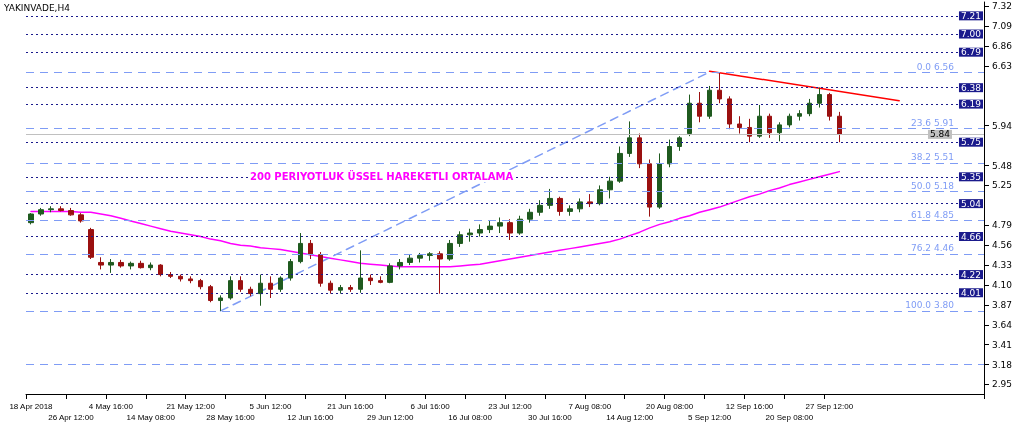 This screenshot has width=1024, height=424. What do you see at coordinates (1002, 284) in the screenshot?
I see `y-tick-label: 4.10` at bounding box center [1002, 284].